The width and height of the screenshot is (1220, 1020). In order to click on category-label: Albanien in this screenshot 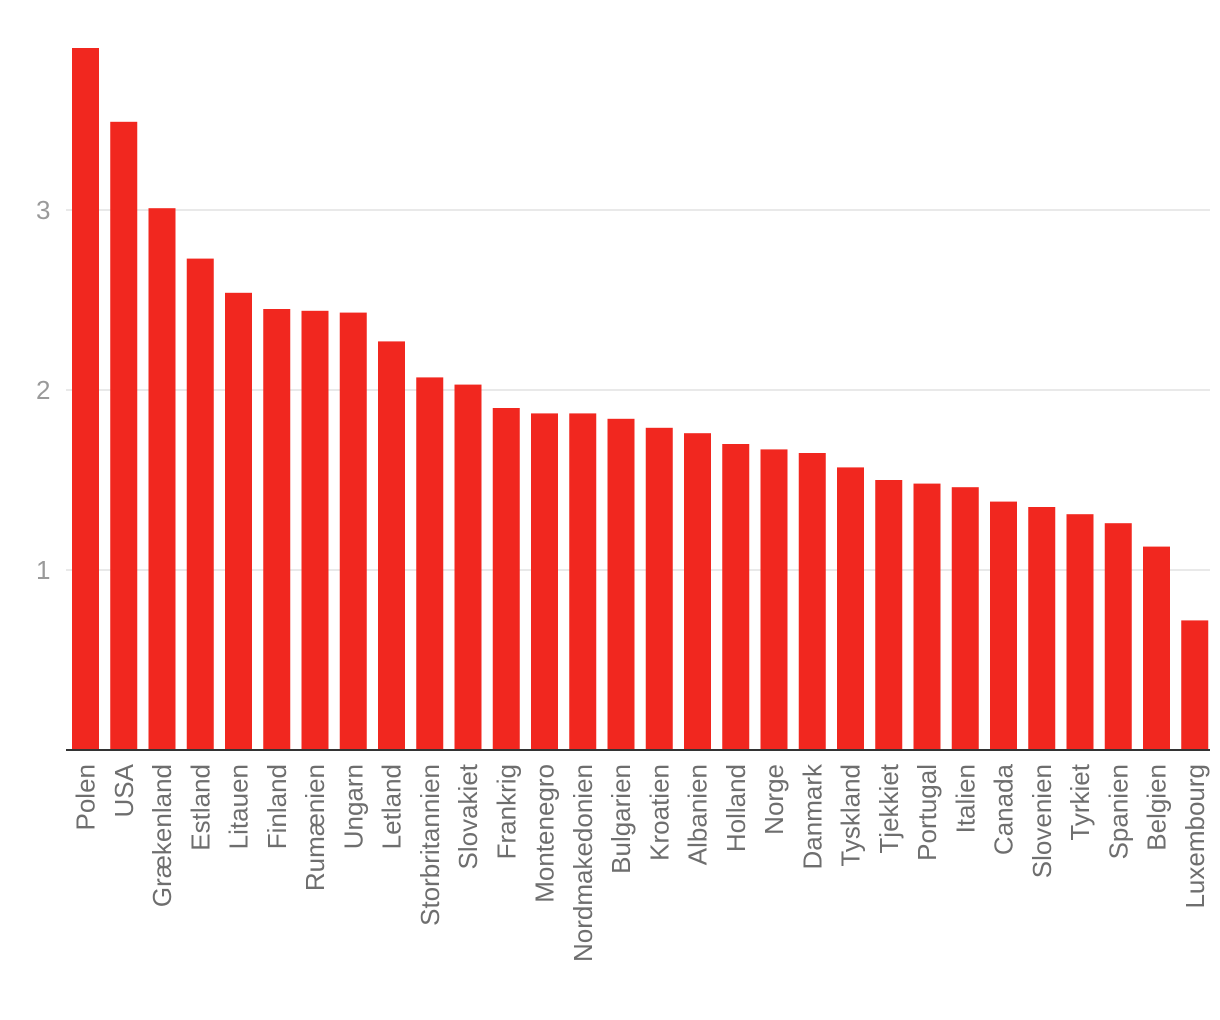, I will do `click(698, 814)`.